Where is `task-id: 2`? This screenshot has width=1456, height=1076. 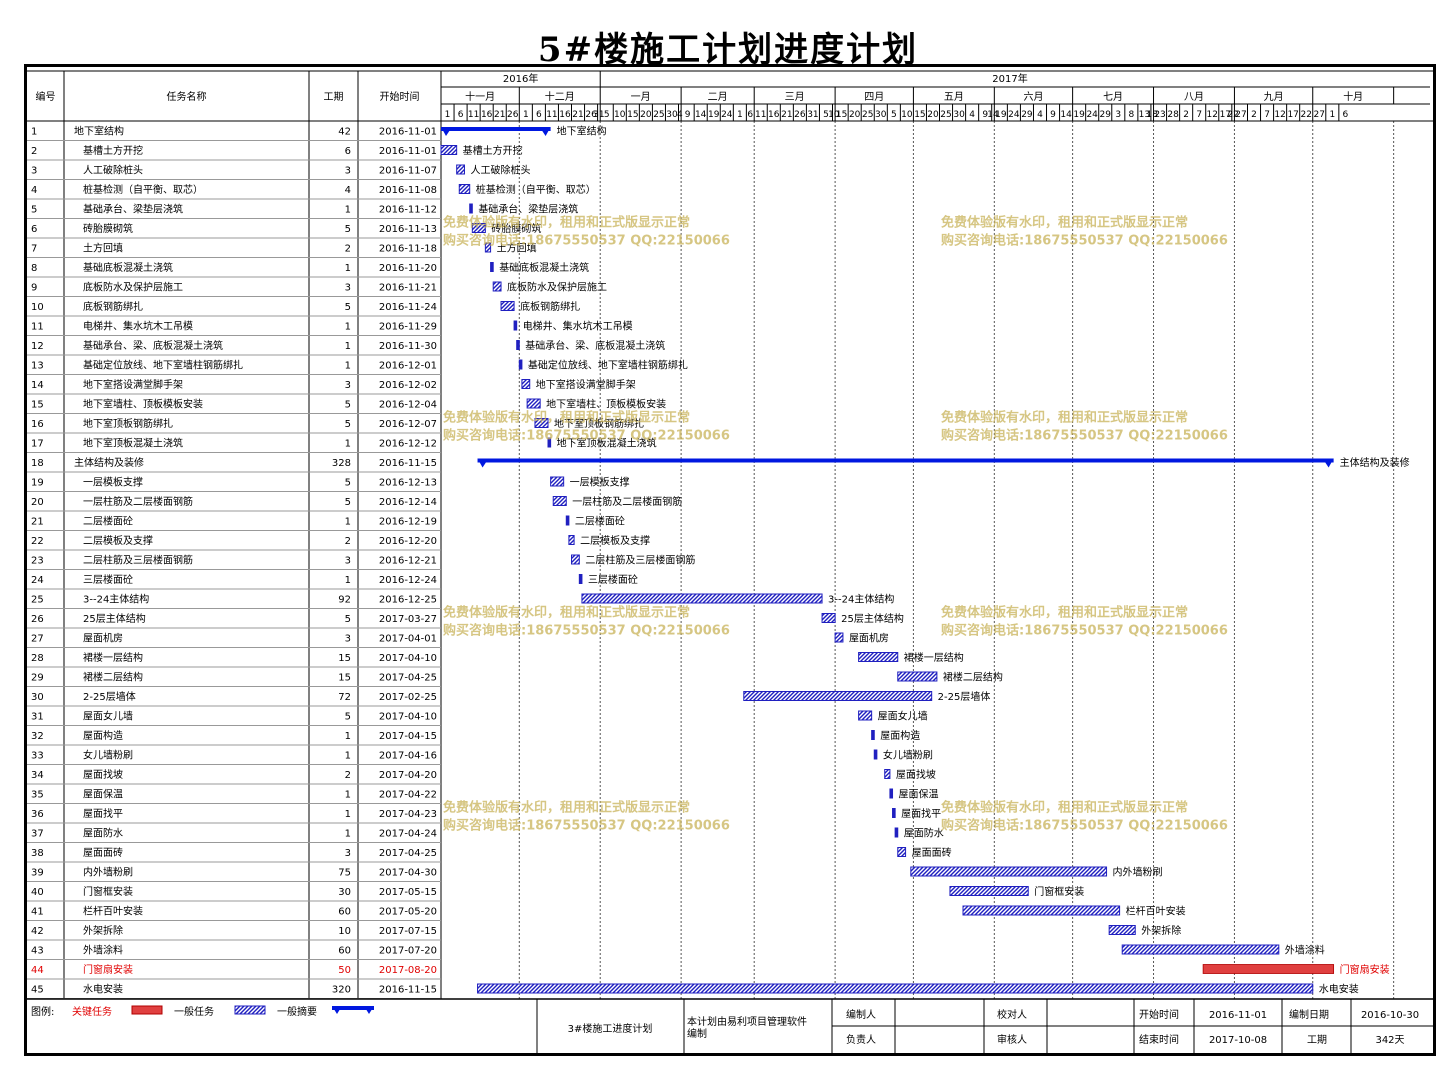 task-id: 2 is located at coordinates (34, 151).